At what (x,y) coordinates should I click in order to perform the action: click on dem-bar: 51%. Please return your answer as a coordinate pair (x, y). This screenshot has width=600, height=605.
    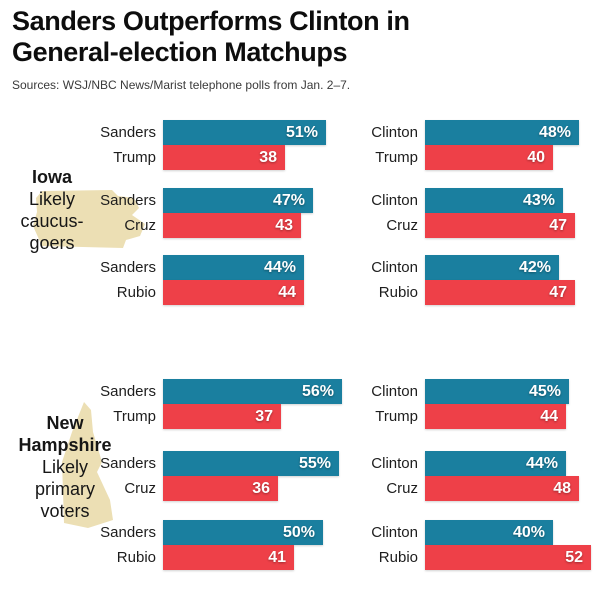
    Looking at the image, I should click on (244, 132).